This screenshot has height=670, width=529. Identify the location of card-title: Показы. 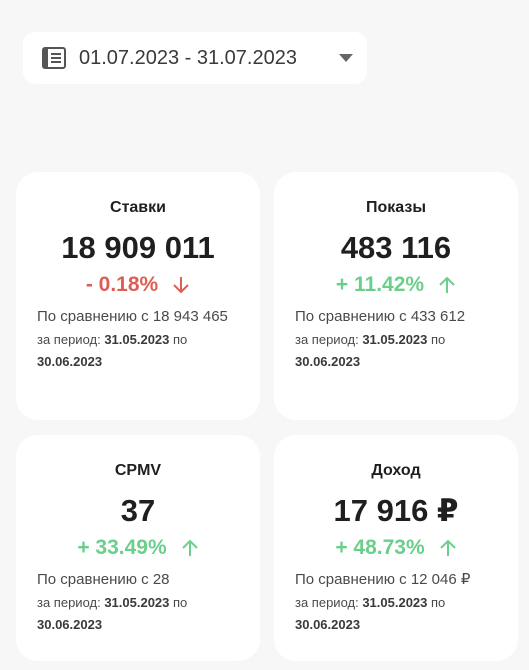
(396, 207).